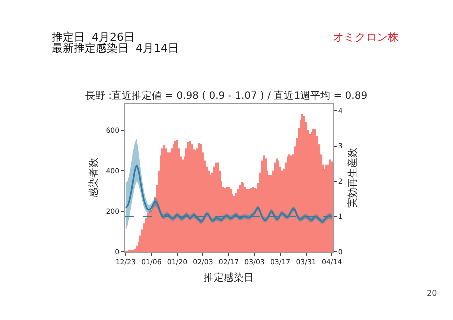 This screenshot has height=320, width=453. I want to click on chart-title: 長野 :直近推定値 = 0.98 ( 0.9 - 1.07 ) / 直近1週平均 = 0.89, so click(226, 96).